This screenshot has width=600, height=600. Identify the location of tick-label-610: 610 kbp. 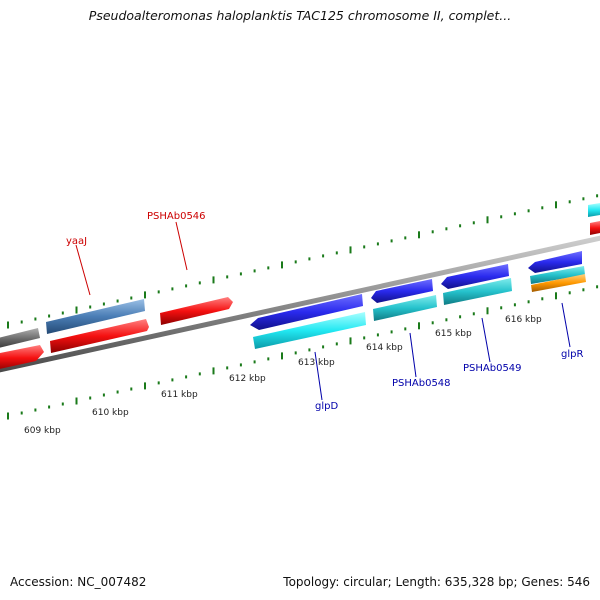
(110, 413).